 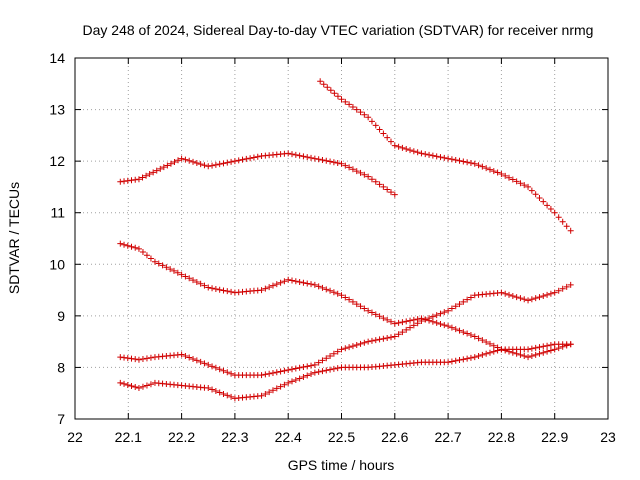 I want to click on x-tick-label: 22.5, so click(x=341, y=437).